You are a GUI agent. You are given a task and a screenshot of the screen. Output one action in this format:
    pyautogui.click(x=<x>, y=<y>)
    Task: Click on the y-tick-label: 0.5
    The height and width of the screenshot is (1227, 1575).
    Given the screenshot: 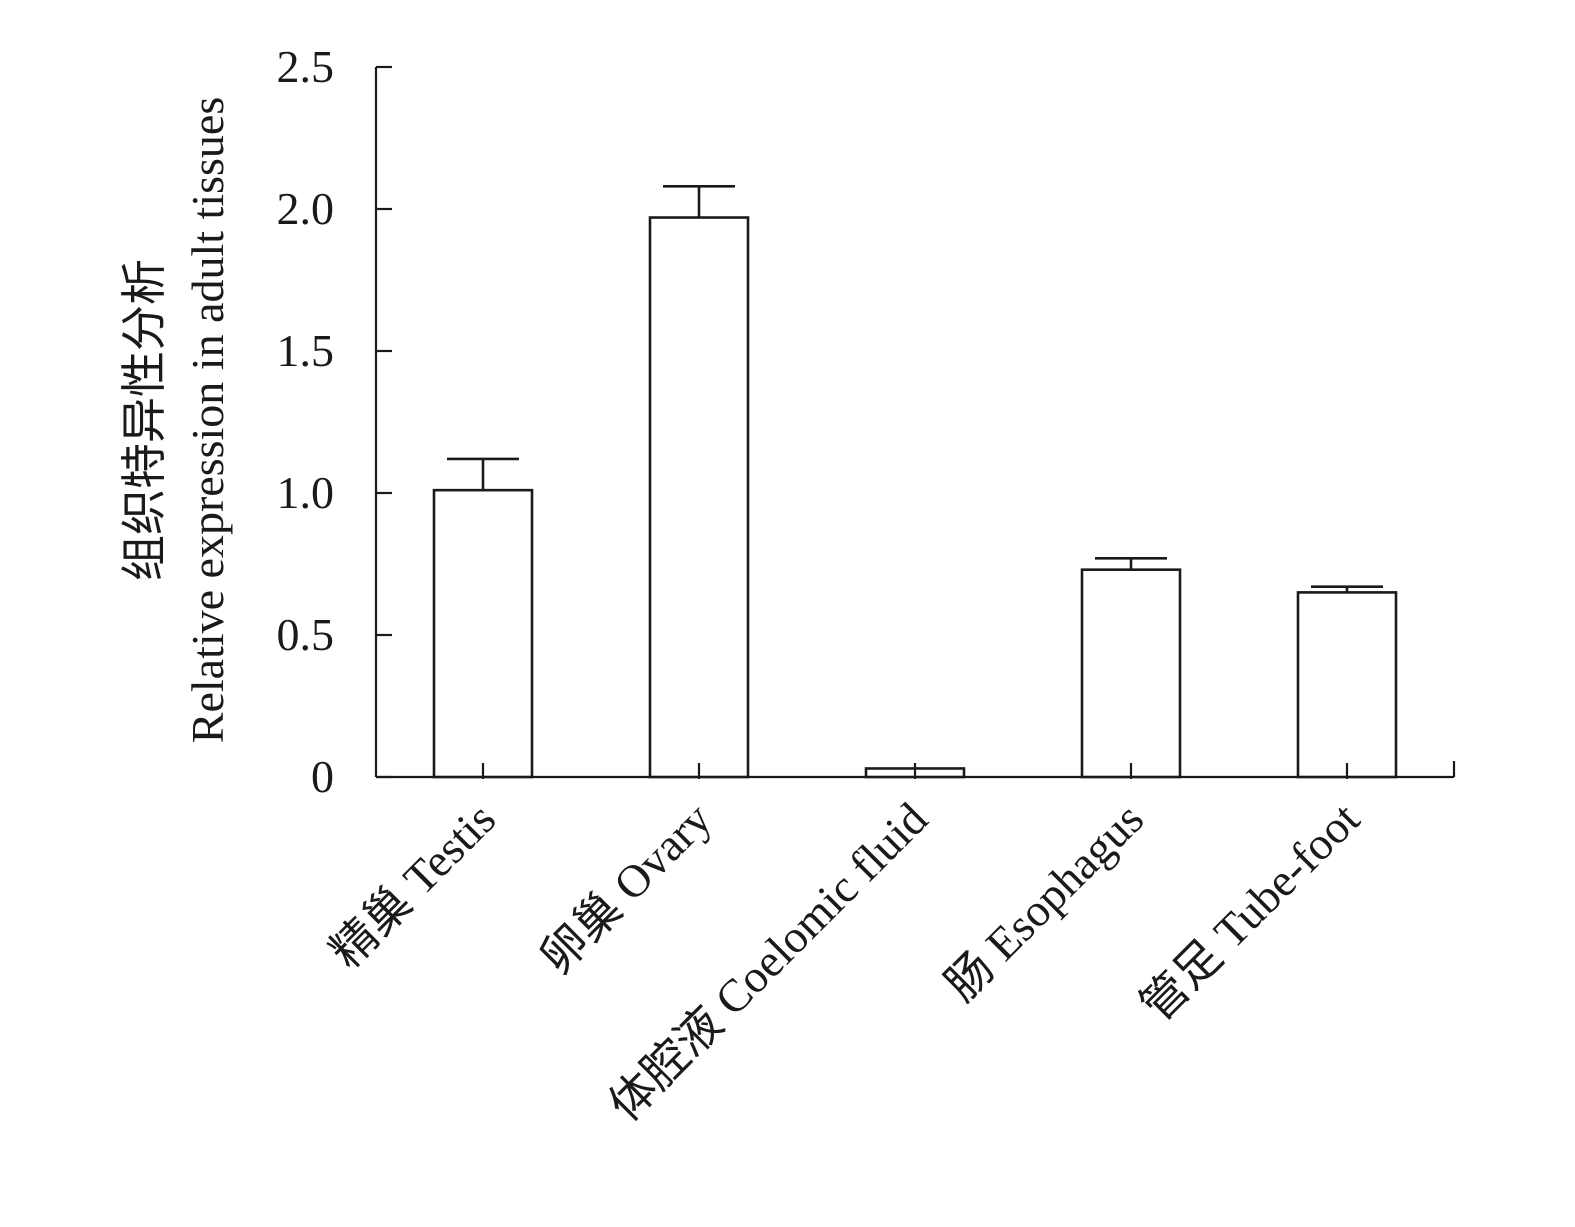 What is the action you would take?
    pyautogui.click(x=306, y=634)
    